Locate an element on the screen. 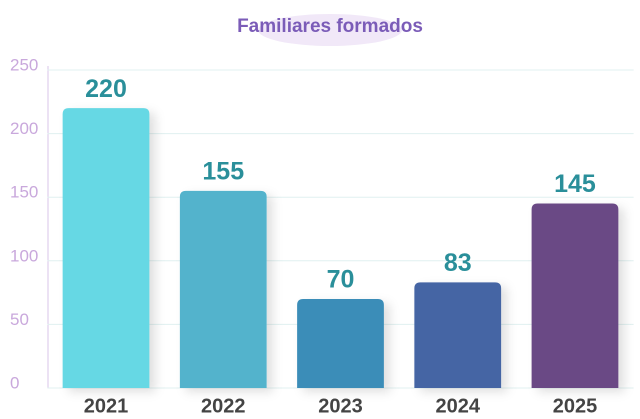 This screenshot has height=419, width=640. value-label: 83 is located at coordinates (458, 263).